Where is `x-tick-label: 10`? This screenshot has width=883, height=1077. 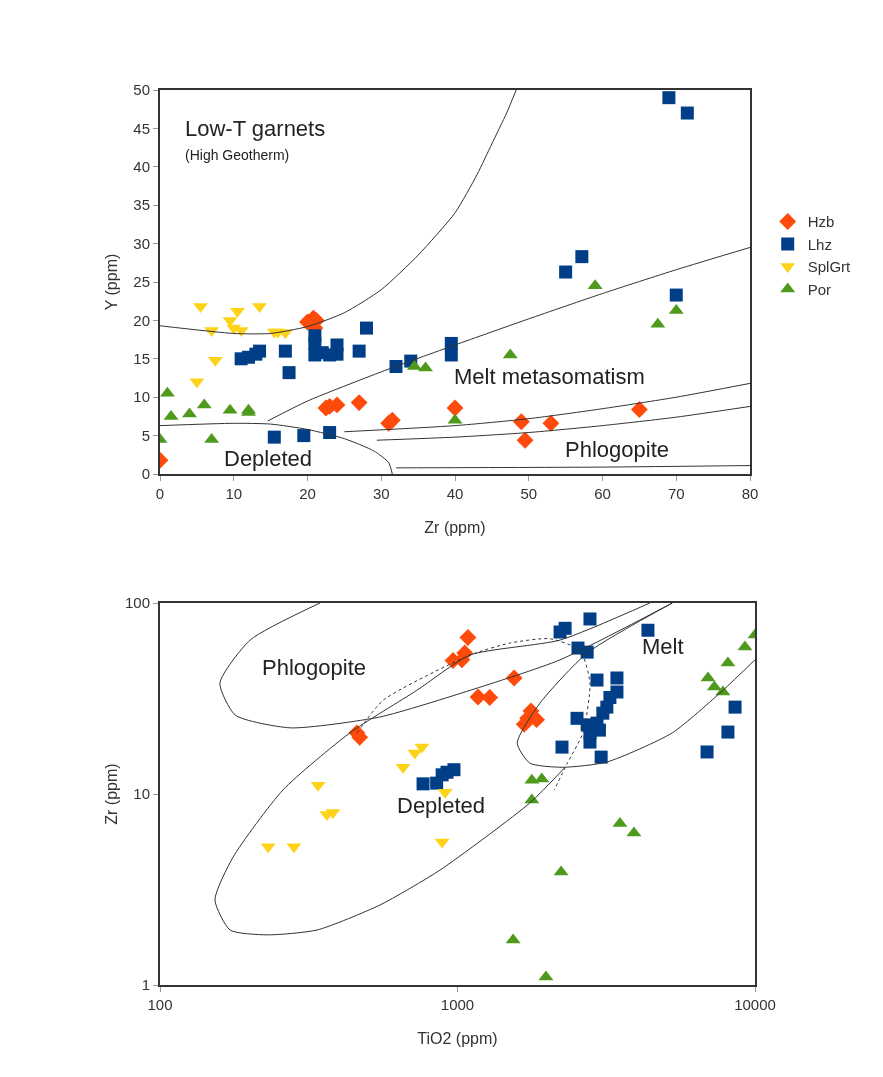 x-tick-label: 10 is located at coordinates (234, 493).